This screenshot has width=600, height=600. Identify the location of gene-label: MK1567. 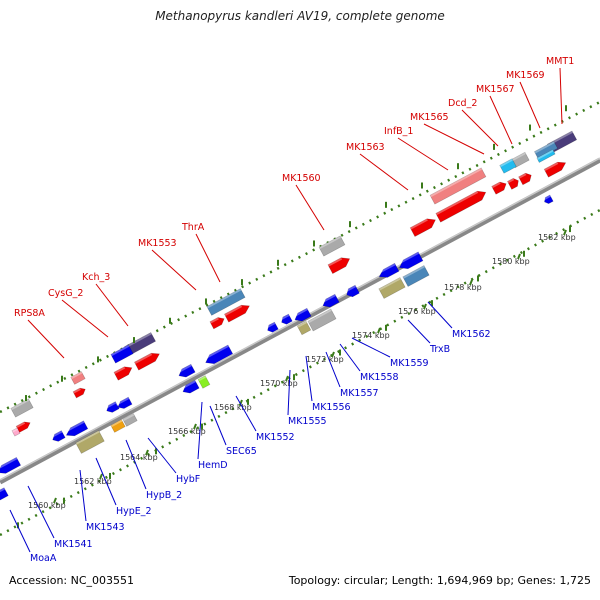
(495, 89).